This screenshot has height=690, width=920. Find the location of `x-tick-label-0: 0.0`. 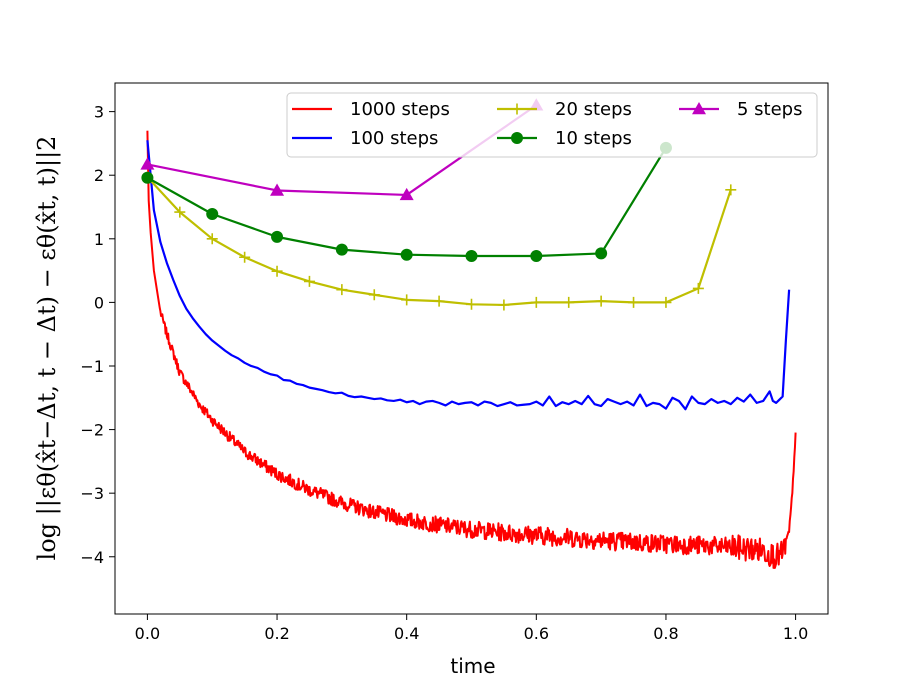

x-tick-label-0: 0.0 is located at coordinates (147, 633).